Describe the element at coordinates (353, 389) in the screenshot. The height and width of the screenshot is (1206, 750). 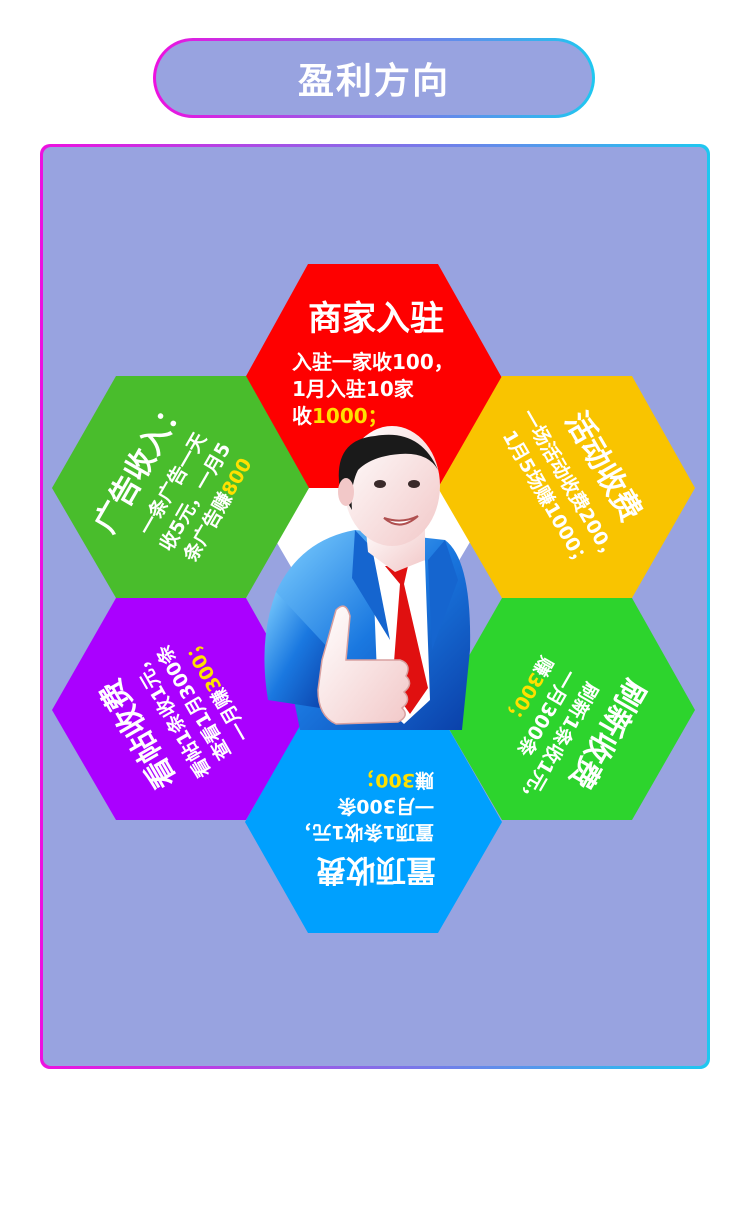
I see `merchant-line-2: 1月入驻10家` at that location.